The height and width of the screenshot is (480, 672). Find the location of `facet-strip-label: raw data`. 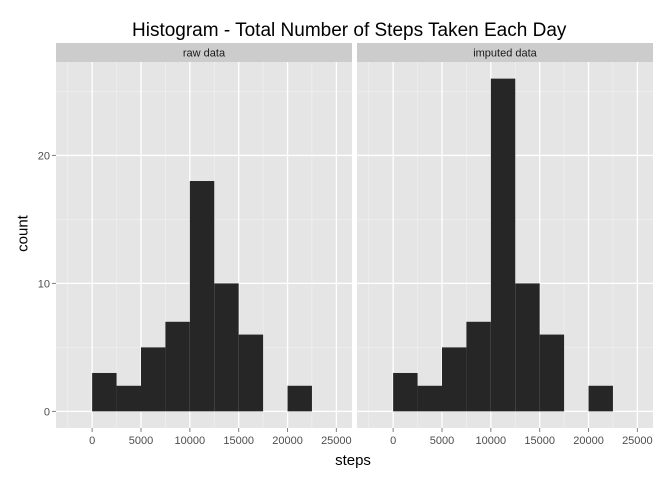

facet-strip-label: raw data is located at coordinates (204, 54).